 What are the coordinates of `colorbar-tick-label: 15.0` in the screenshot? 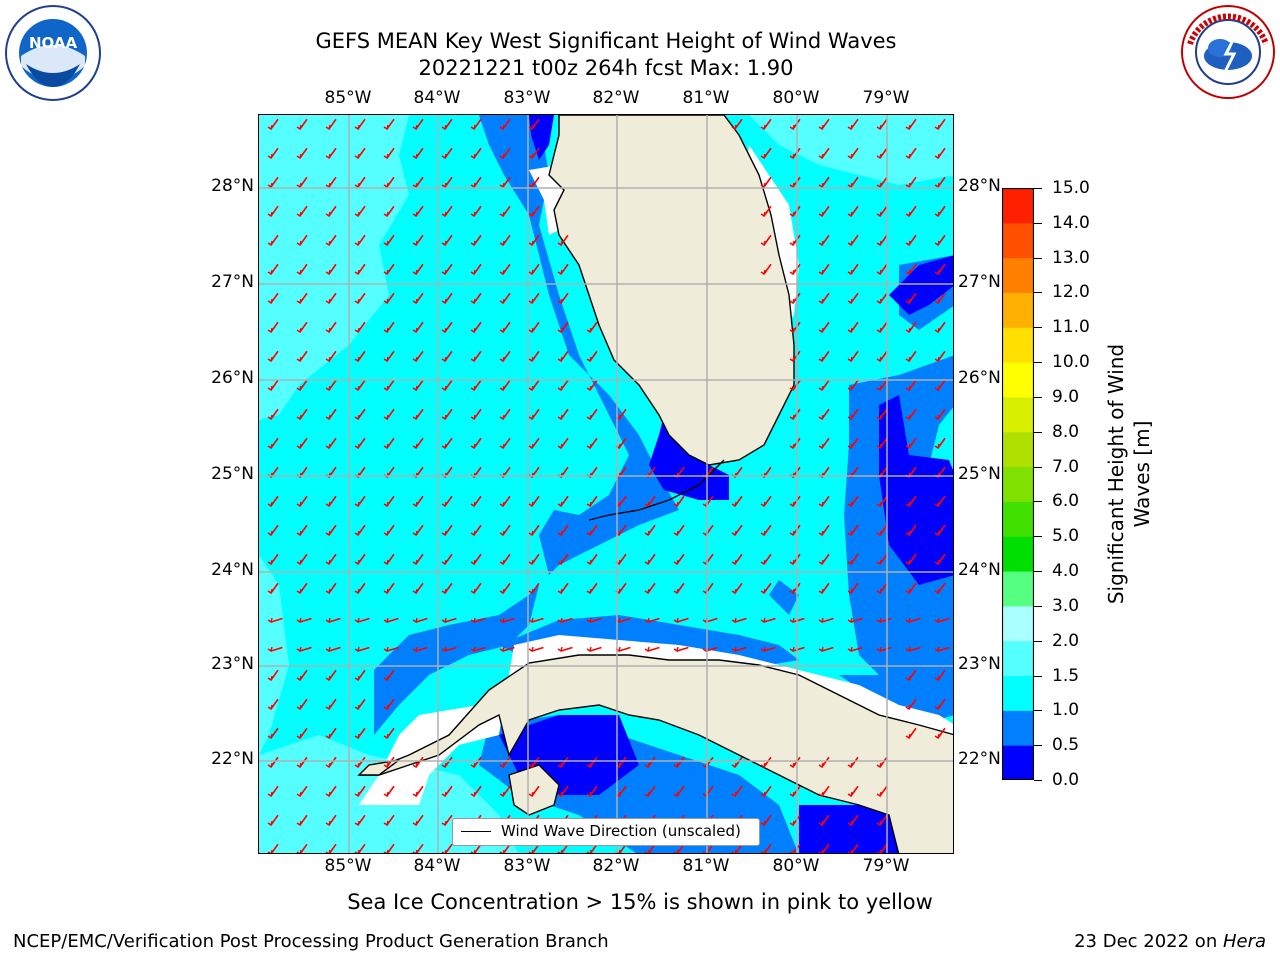 It's located at (1071, 188).